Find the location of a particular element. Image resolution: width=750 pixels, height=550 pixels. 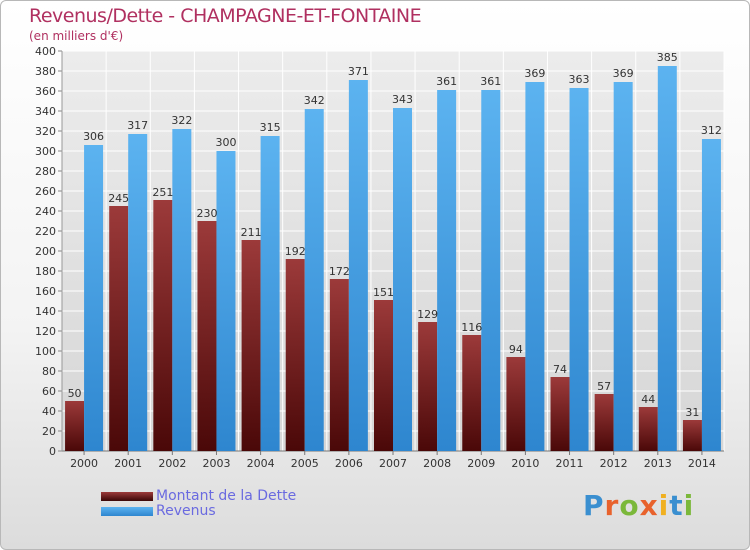

y-tick-label: 80 is located at coordinates (49, 371).